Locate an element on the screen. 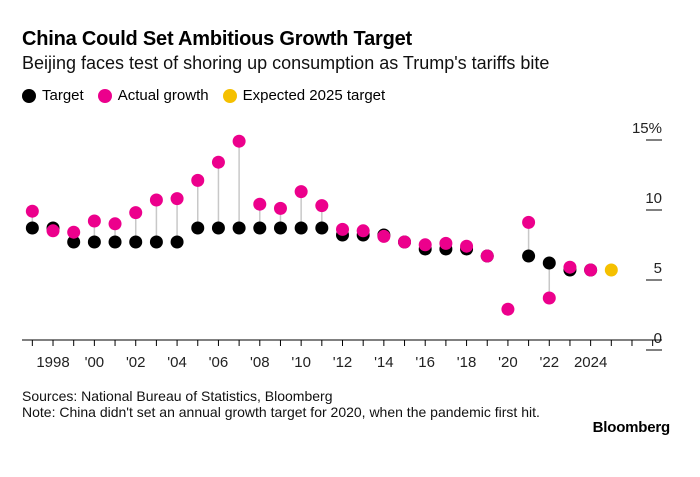 This screenshot has width=700, height=477. x-tick-label: '18 is located at coordinates (467, 362).